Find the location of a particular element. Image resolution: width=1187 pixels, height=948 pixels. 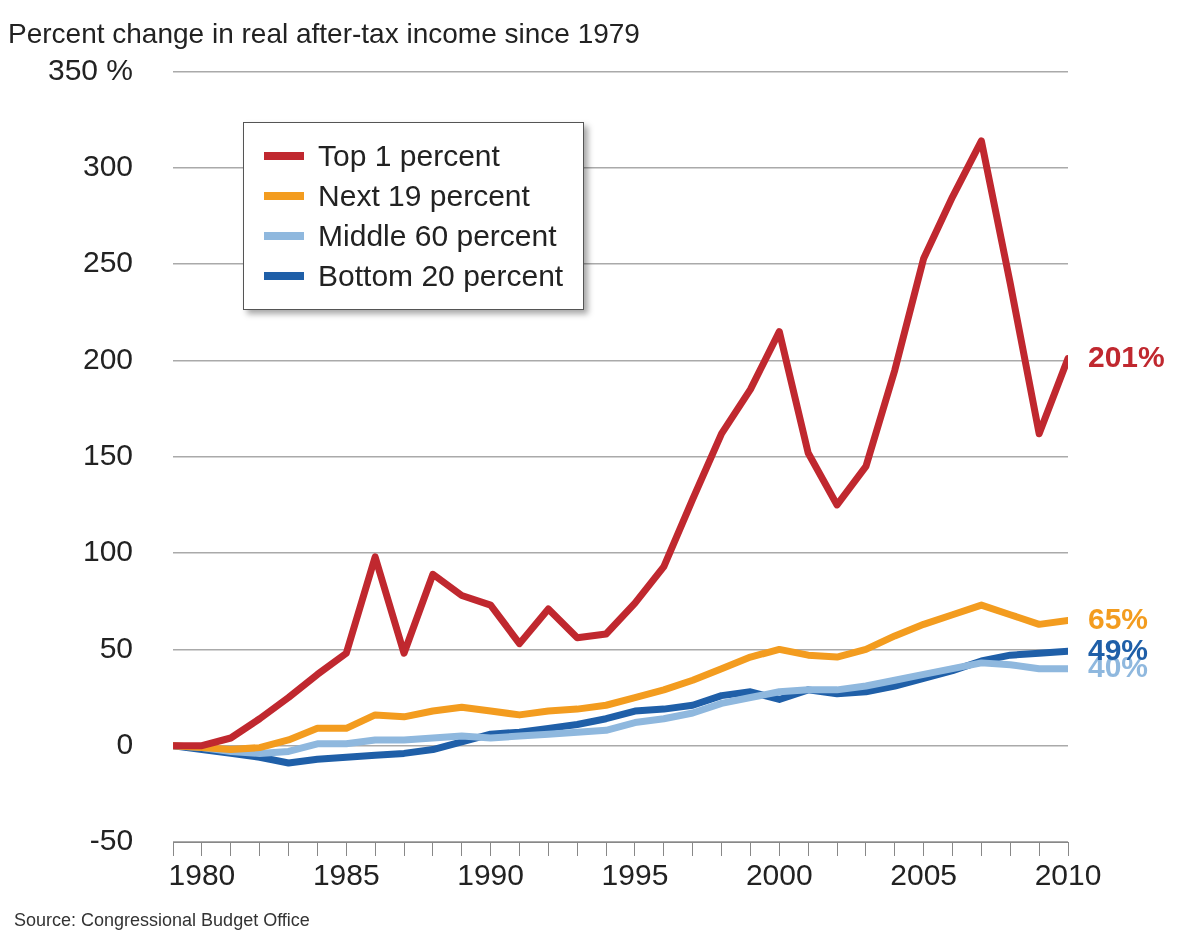

x-tick-label: 1990 is located at coordinates (490, 875).